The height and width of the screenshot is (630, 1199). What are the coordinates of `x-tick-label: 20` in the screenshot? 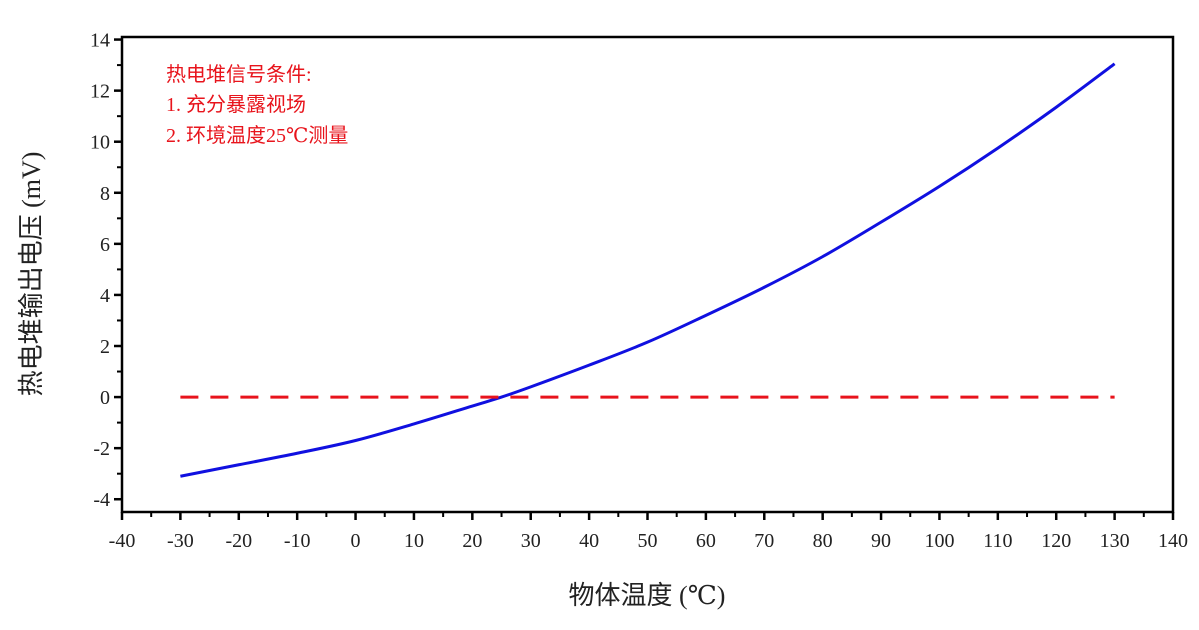 It's located at (472, 541).